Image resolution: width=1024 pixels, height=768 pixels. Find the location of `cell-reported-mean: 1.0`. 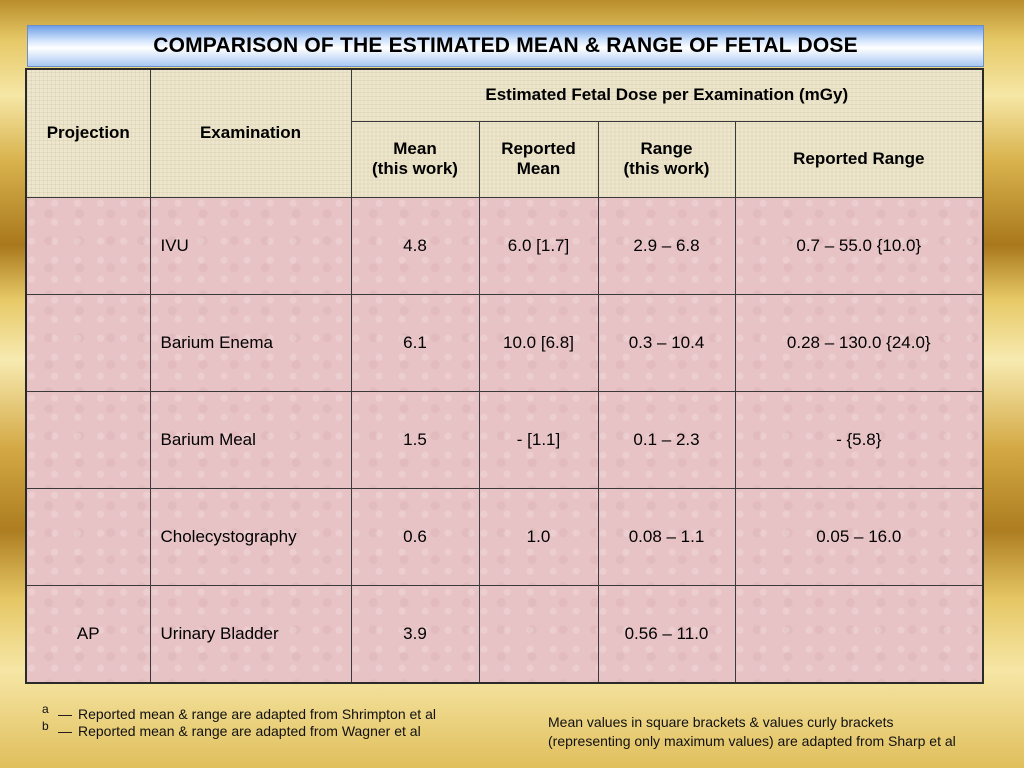

cell-reported-mean: 1.0 is located at coordinates (538, 537).